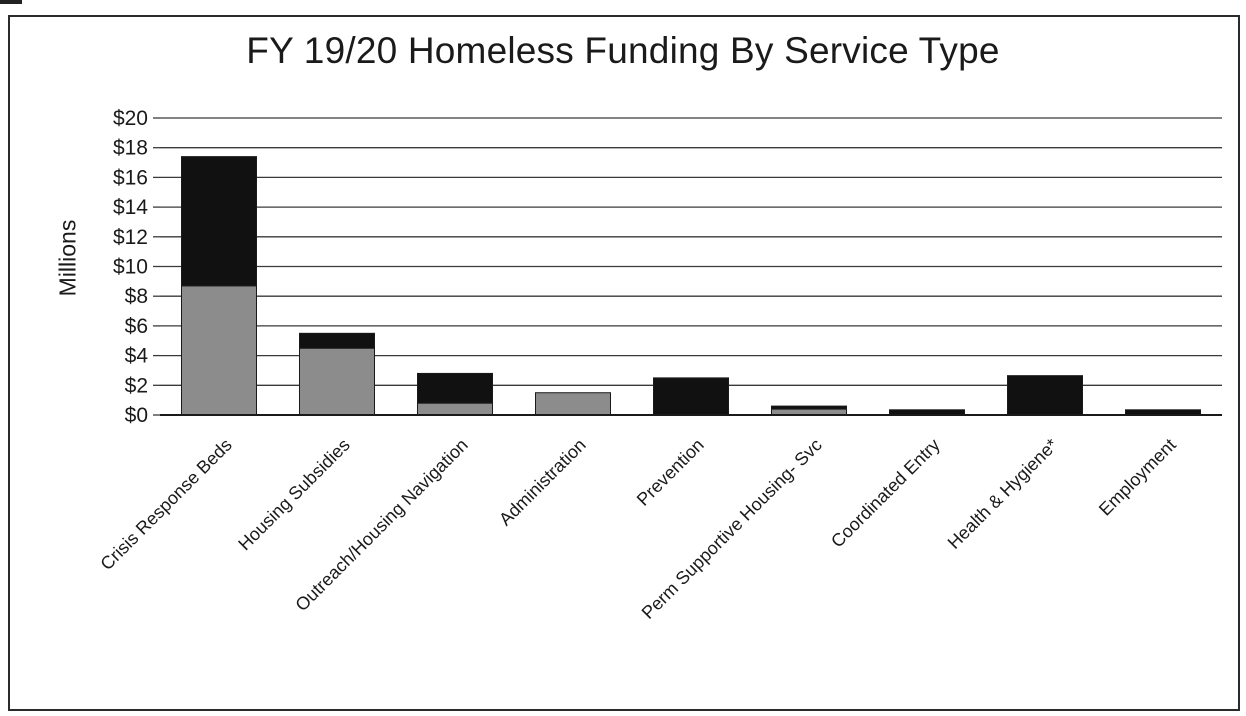  What do you see at coordinates (1137, 477) in the screenshot?
I see `x-category-label: Employment` at bounding box center [1137, 477].